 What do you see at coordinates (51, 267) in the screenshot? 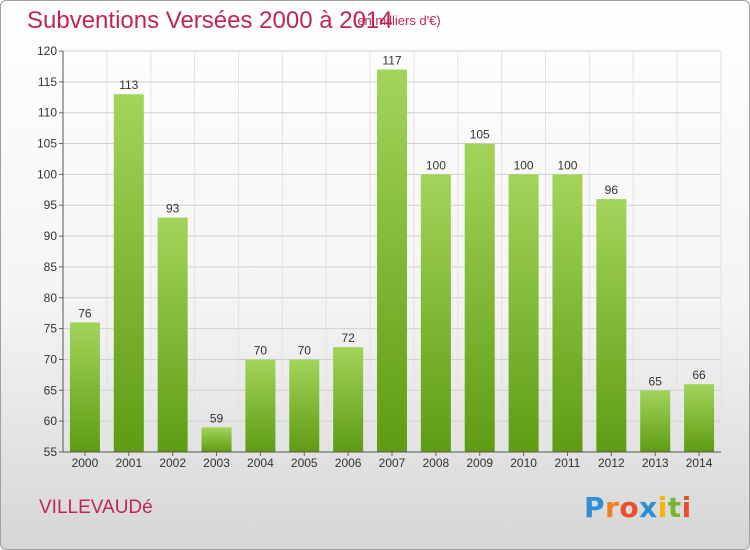
I see `y-tick-label: 85` at bounding box center [51, 267].